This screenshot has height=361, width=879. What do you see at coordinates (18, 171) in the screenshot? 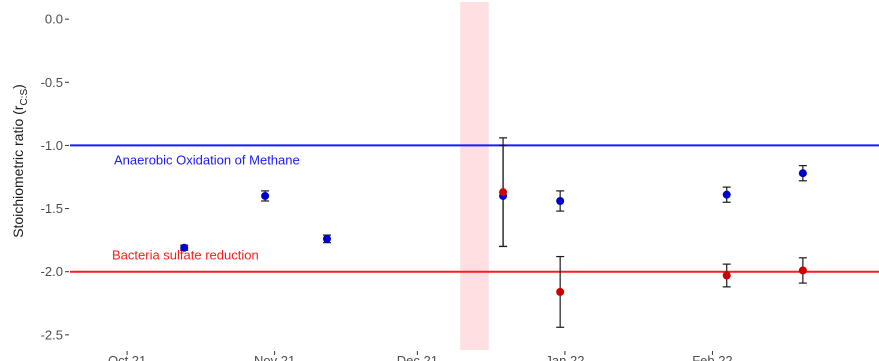
I see `y-axis-title-main: Stoichiometric ratio (r` at bounding box center [18, 171].